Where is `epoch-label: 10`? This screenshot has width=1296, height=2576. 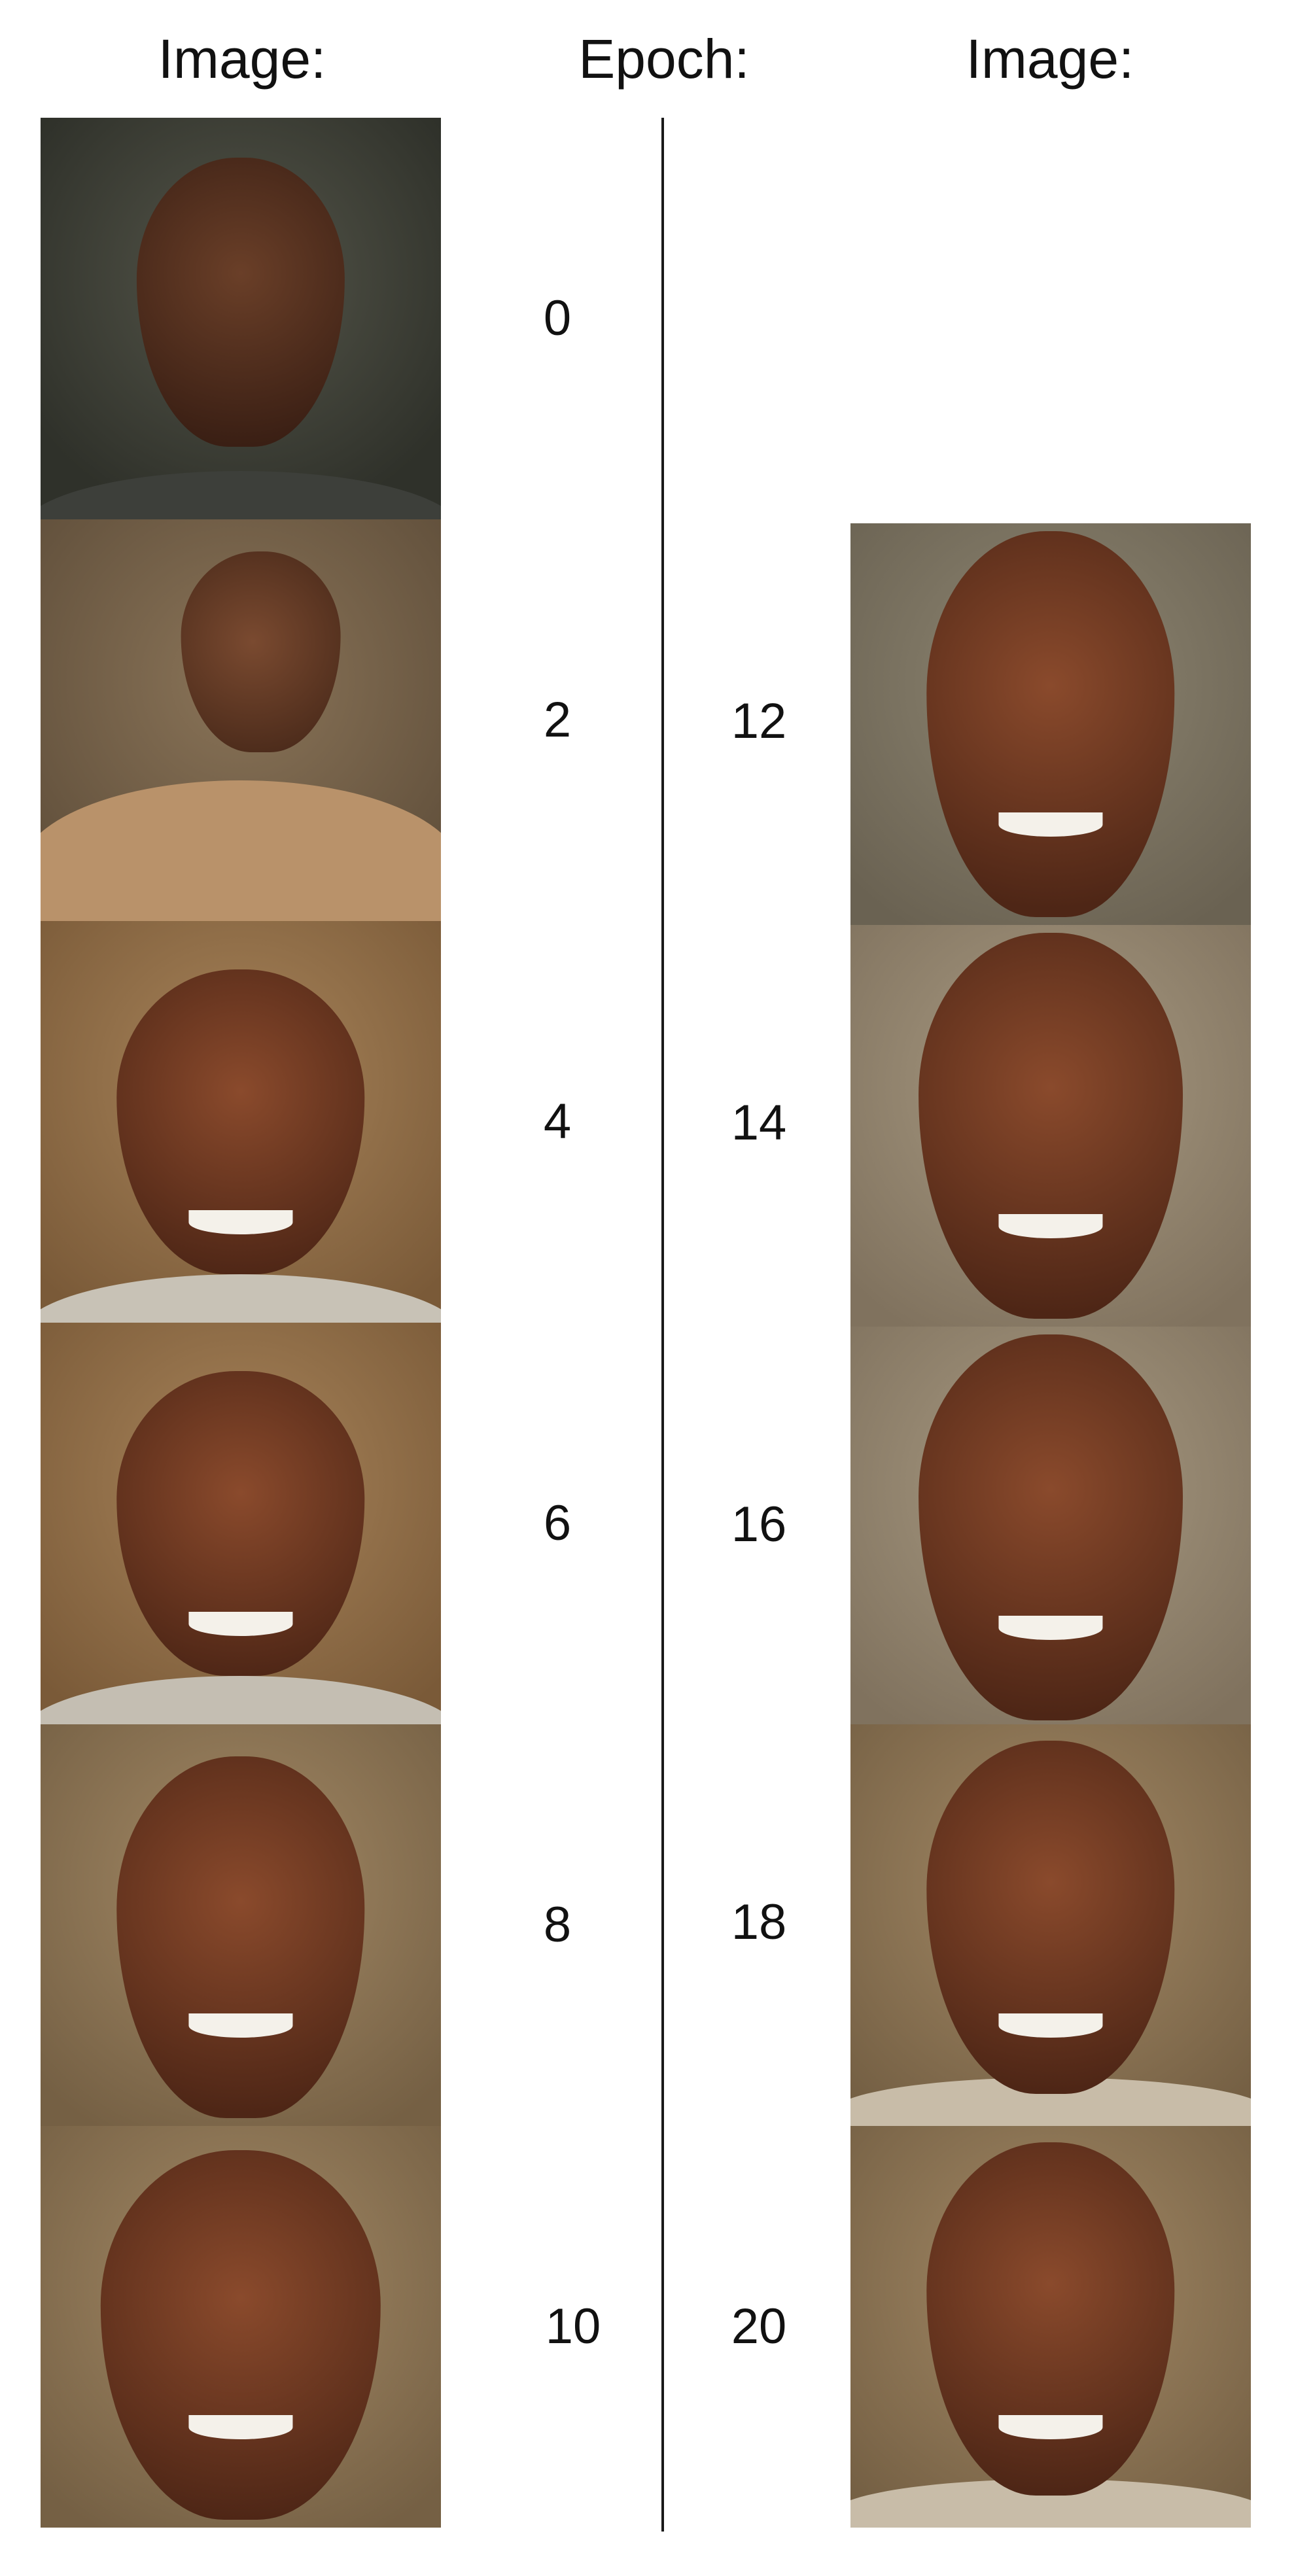 epoch-label: 10 is located at coordinates (573, 2326).